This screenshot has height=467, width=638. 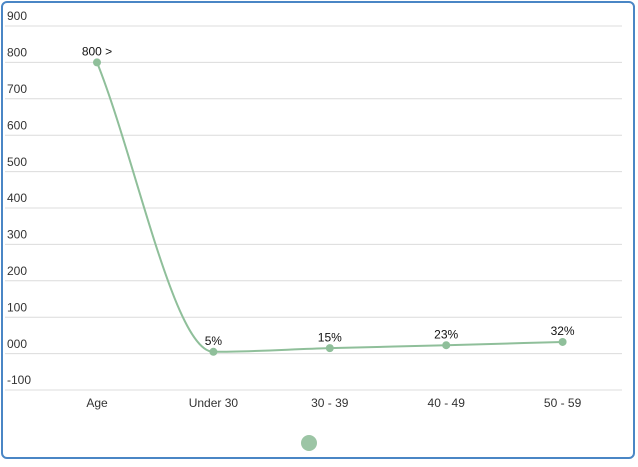 I want to click on data-label: 5%, so click(x=214, y=341).